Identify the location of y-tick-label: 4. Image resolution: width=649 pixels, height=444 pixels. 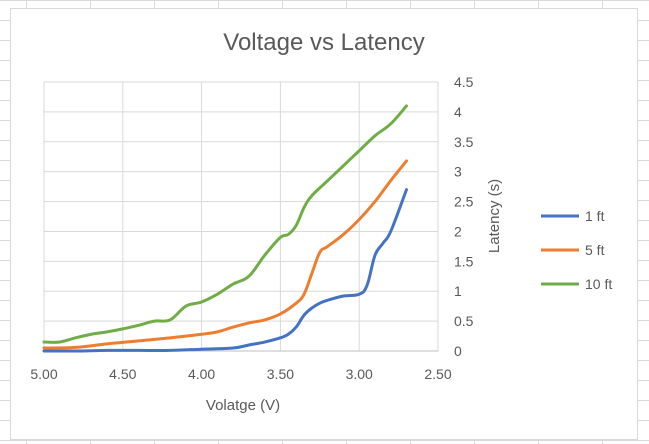
(458, 112).